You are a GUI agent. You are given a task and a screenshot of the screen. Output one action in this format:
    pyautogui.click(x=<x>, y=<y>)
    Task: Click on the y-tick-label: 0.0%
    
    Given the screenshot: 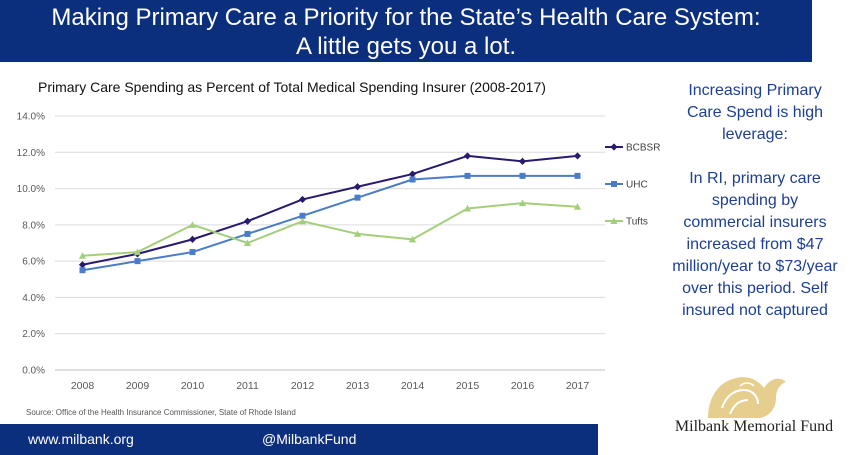 What is the action you would take?
    pyautogui.click(x=33, y=371)
    